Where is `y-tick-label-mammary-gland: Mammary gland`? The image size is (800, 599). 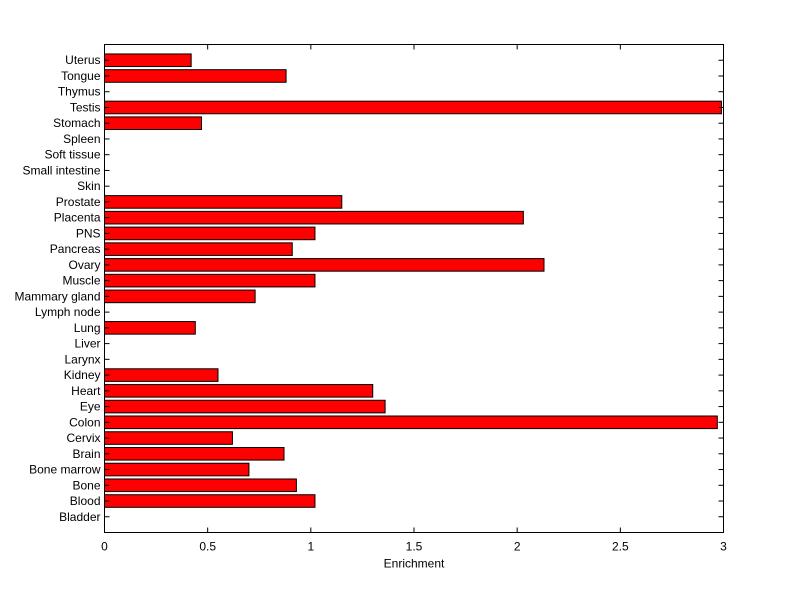
y-tick-label-mammary-gland: Mammary gland is located at coordinates (57, 296).